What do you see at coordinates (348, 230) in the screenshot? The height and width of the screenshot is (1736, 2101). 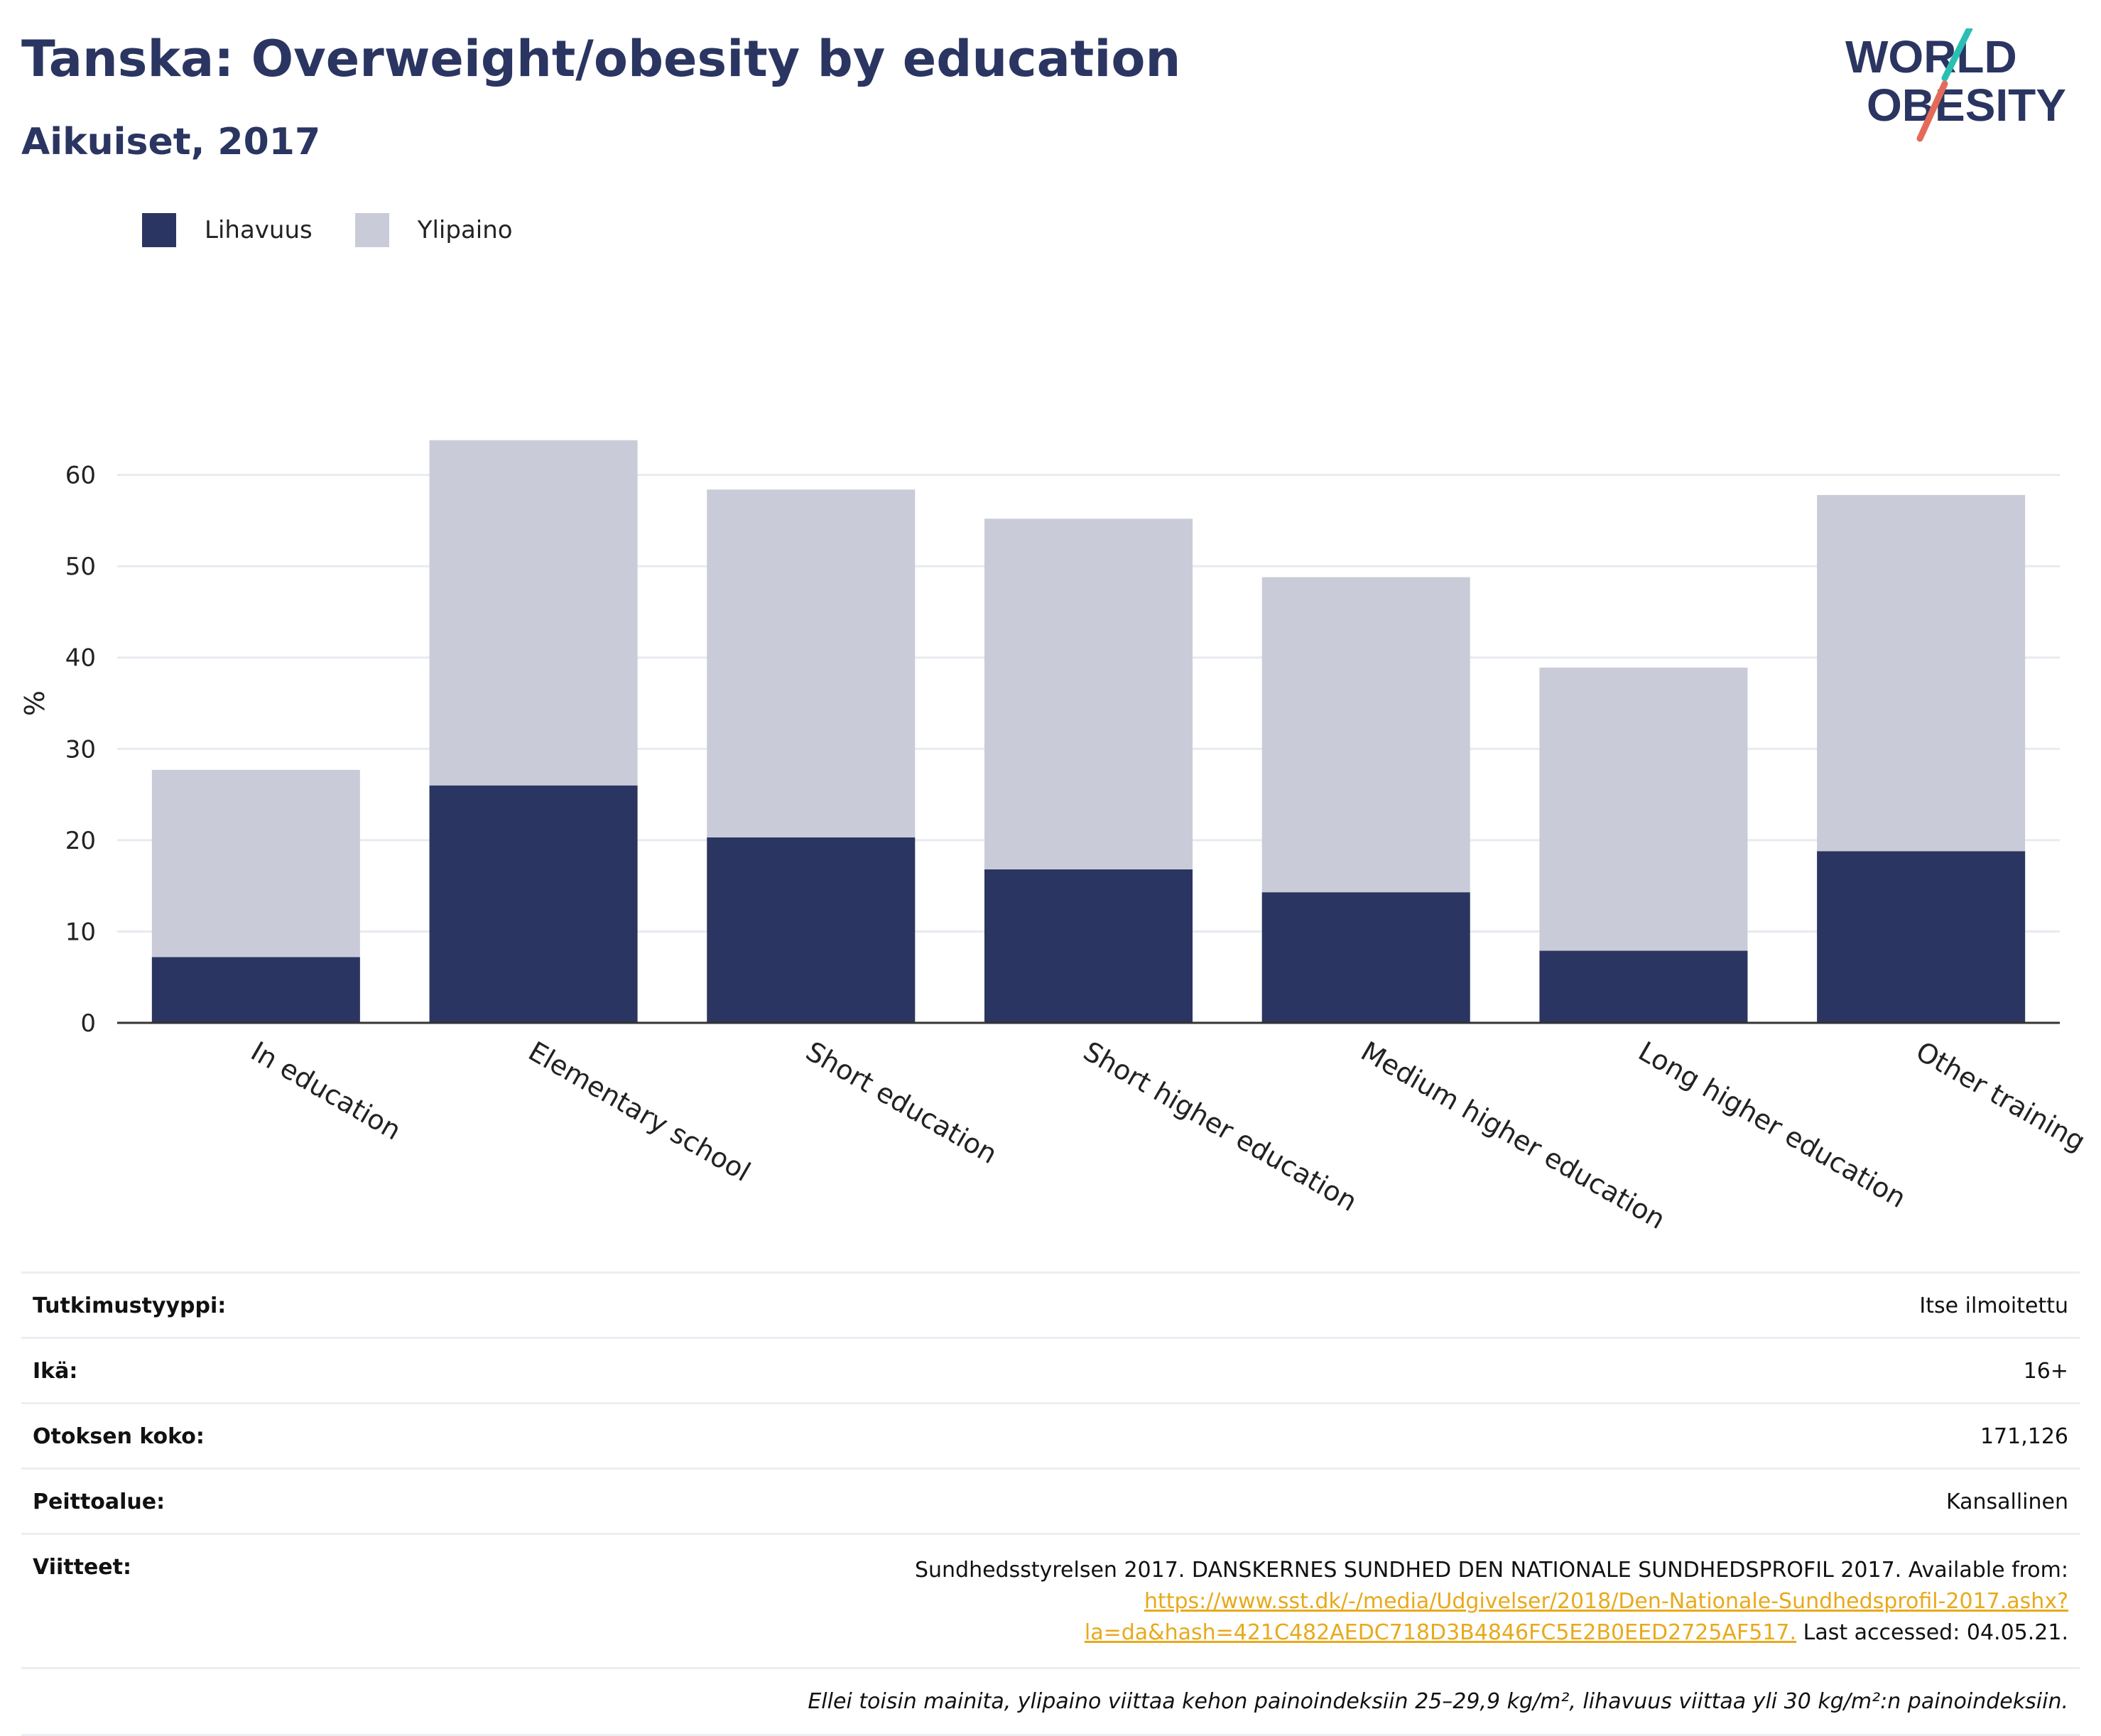 I see `chart-legend: Lihavuus Ylipaino` at bounding box center [348, 230].